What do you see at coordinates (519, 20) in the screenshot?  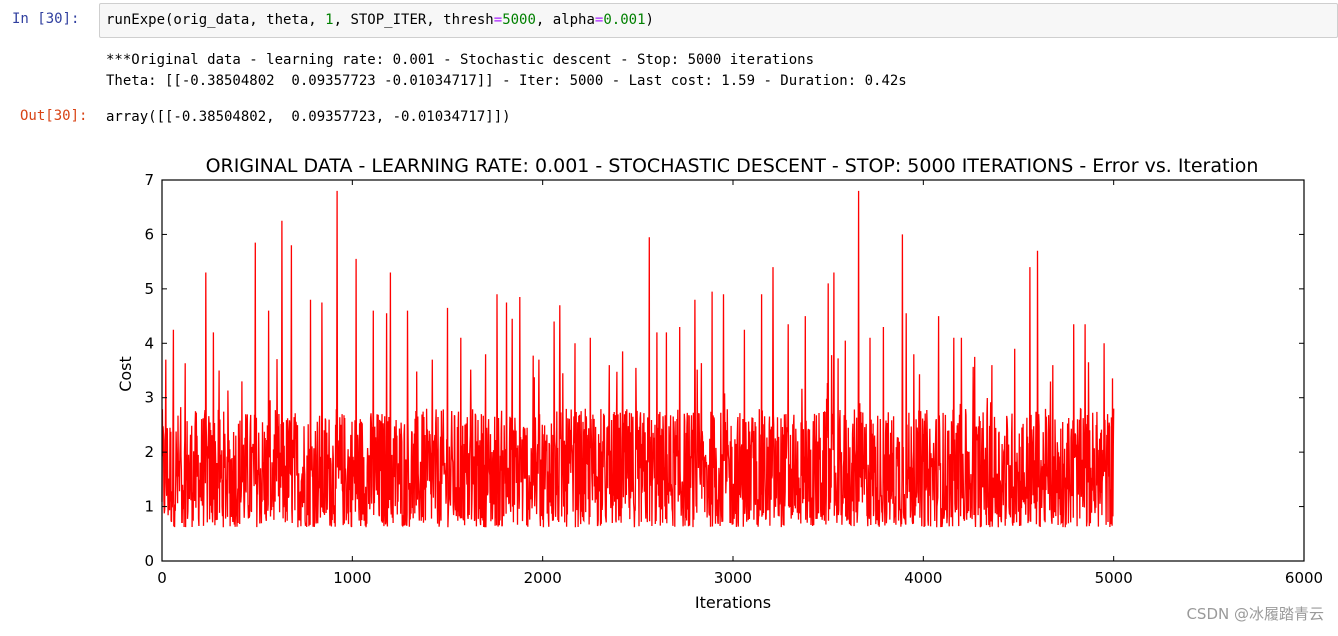 I see `code-thresh: 5000` at bounding box center [519, 20].